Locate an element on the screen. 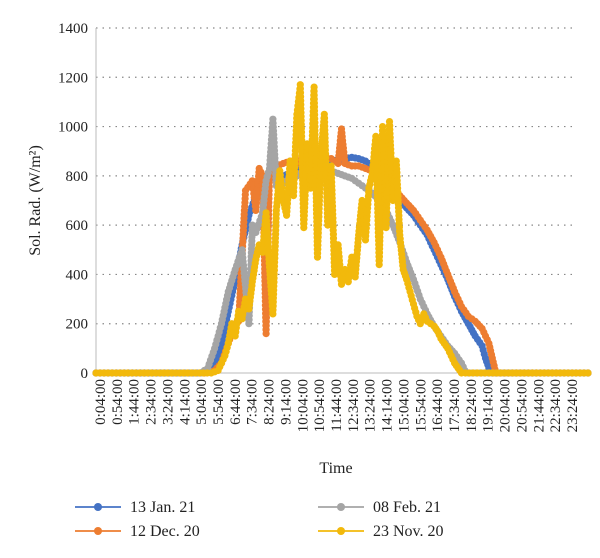 This screenshot has height=558, width=600. legend-label: 08 Feb. 21 is located at coordinates (407, 507).